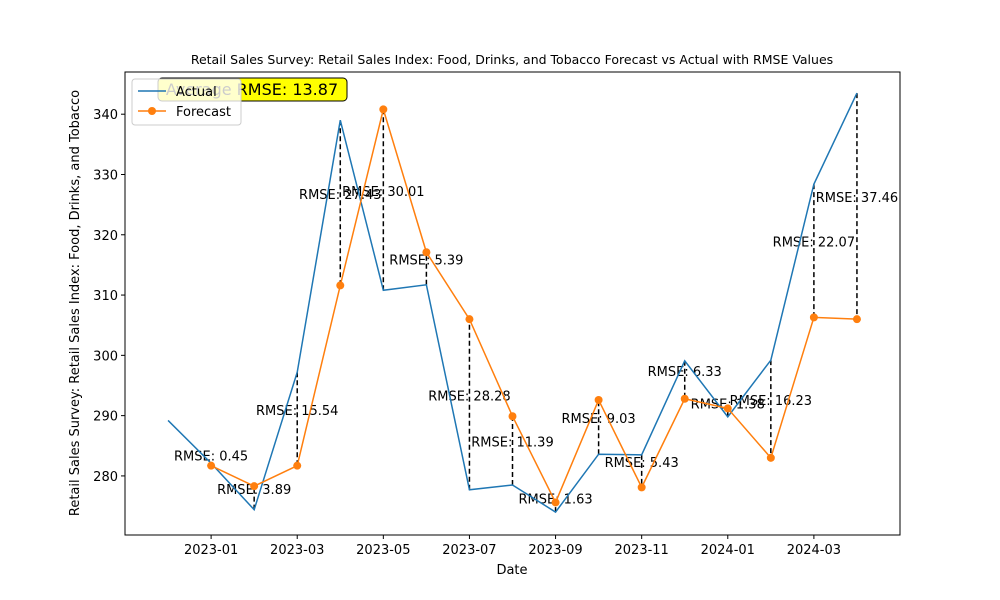  I want to click on x-tick-label: 2023-05, so click(383, 550).